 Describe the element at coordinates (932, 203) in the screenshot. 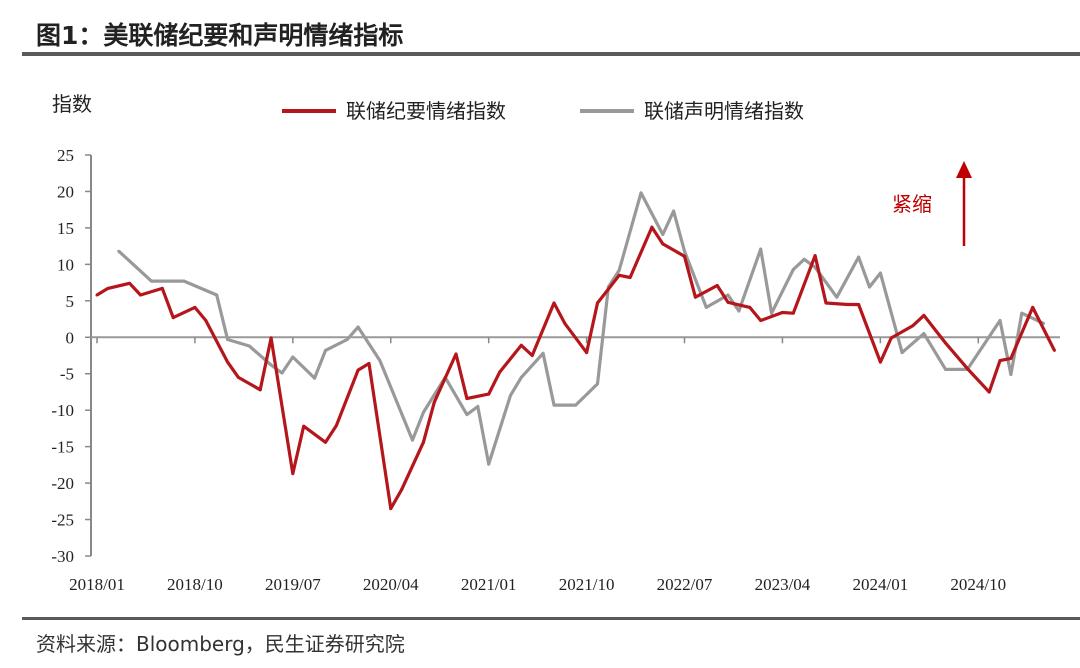

I see `tightening-annotation: 紧缩` at that location.